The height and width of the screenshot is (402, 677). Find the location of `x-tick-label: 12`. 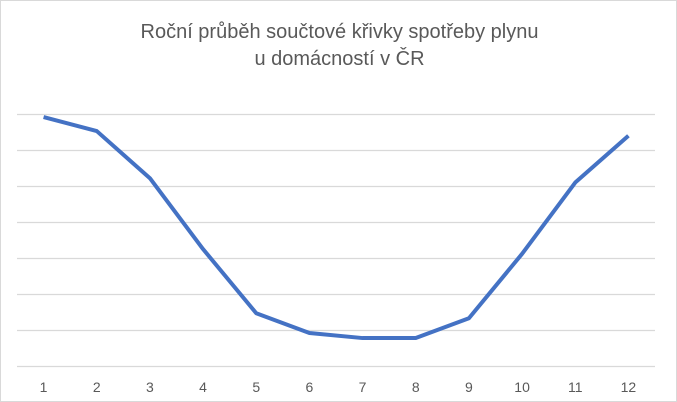

x-tick-label: 12 is located at coordinates (629, 387).